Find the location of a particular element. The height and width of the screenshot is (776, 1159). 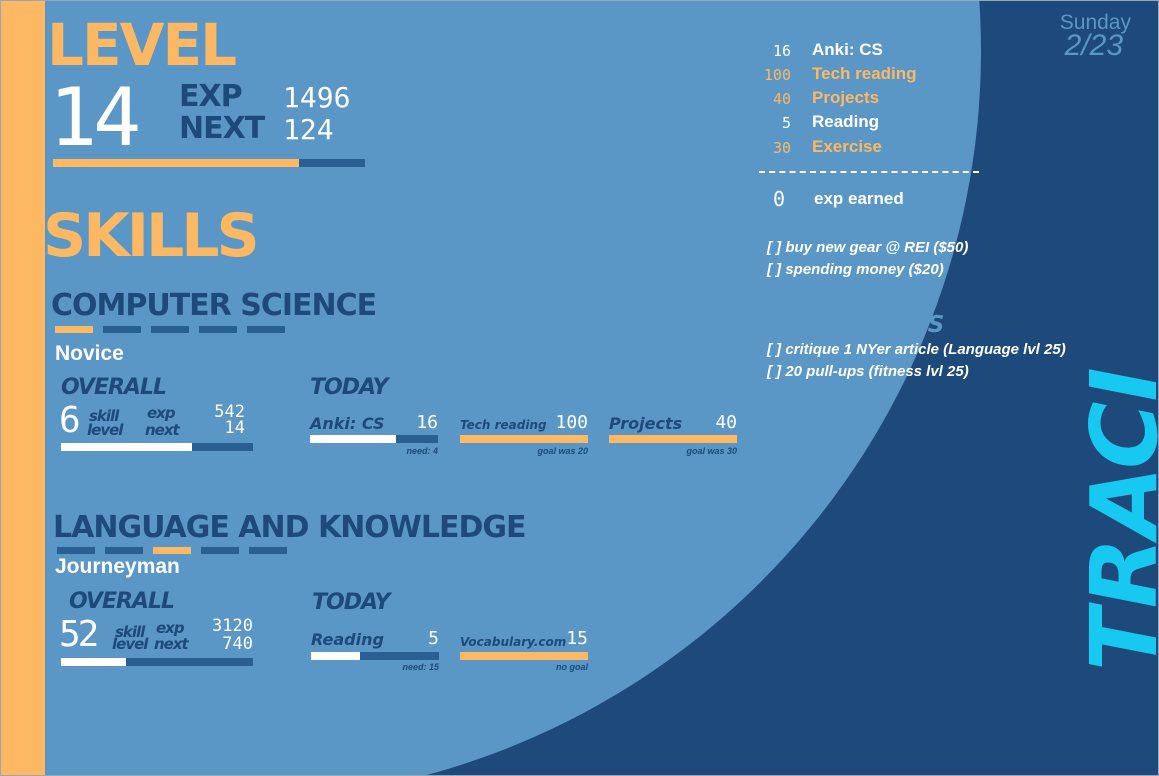

activity-label: Reading is located at coordinates (347, 639).